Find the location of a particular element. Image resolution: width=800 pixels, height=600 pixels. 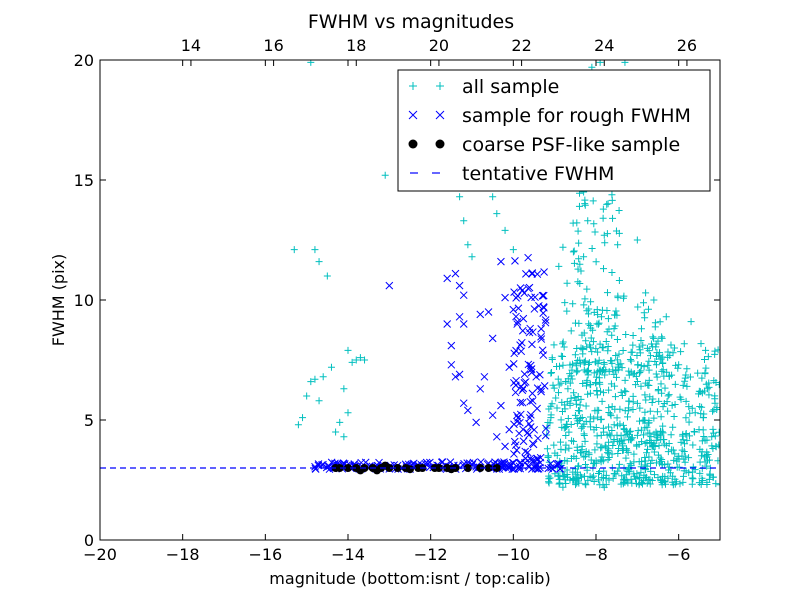

top-axis: 14 16 18 20 22 24 26 is located at coordinates (439, 51).